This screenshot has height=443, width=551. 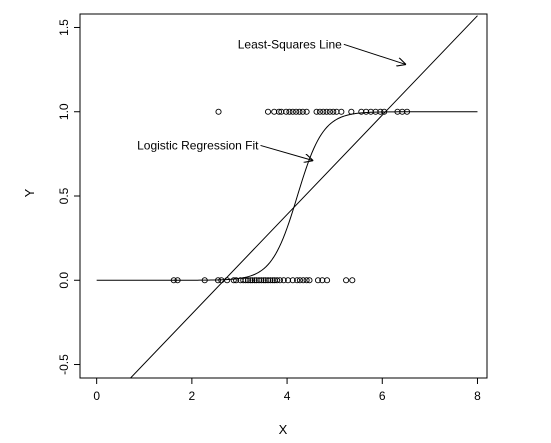 What do you see at coordinates (477, 396) in the screenshot?
I see `x-tick-label: 8` at bounding box center [477, 396].